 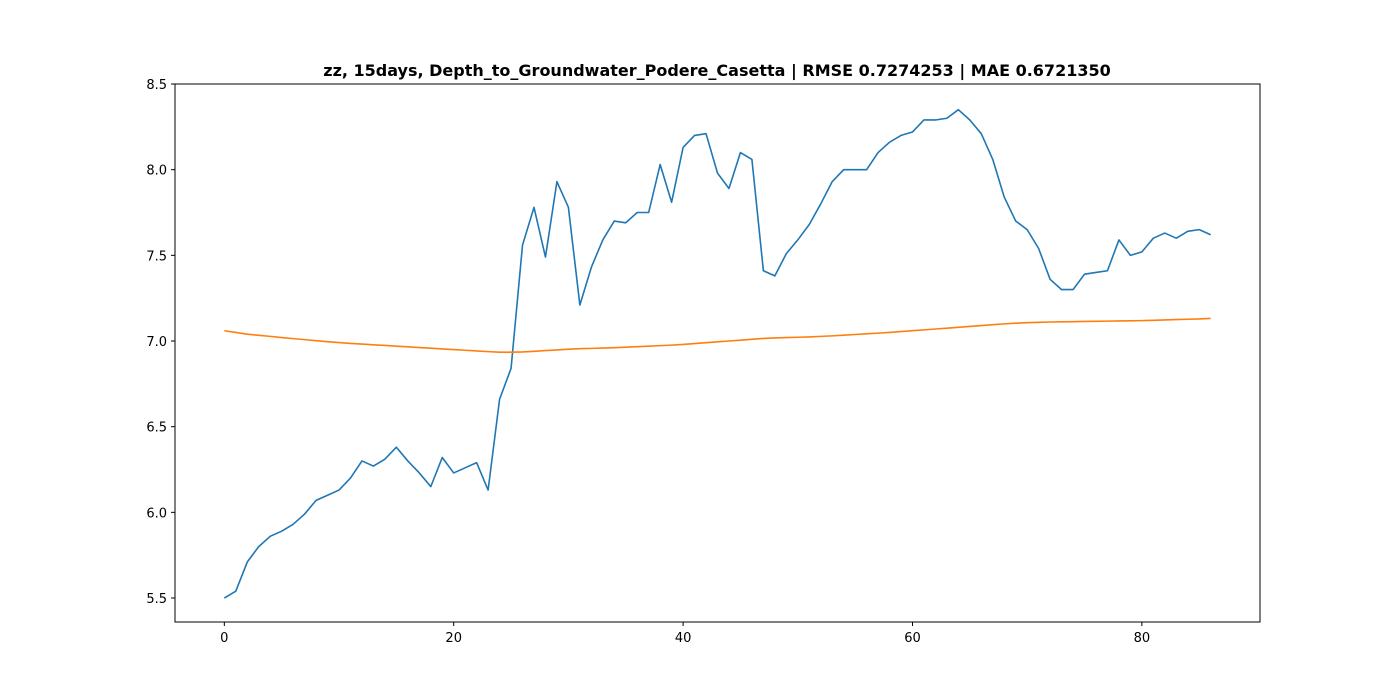 I want to click on x-tick-label: 80, so click(x=1142, y=638).